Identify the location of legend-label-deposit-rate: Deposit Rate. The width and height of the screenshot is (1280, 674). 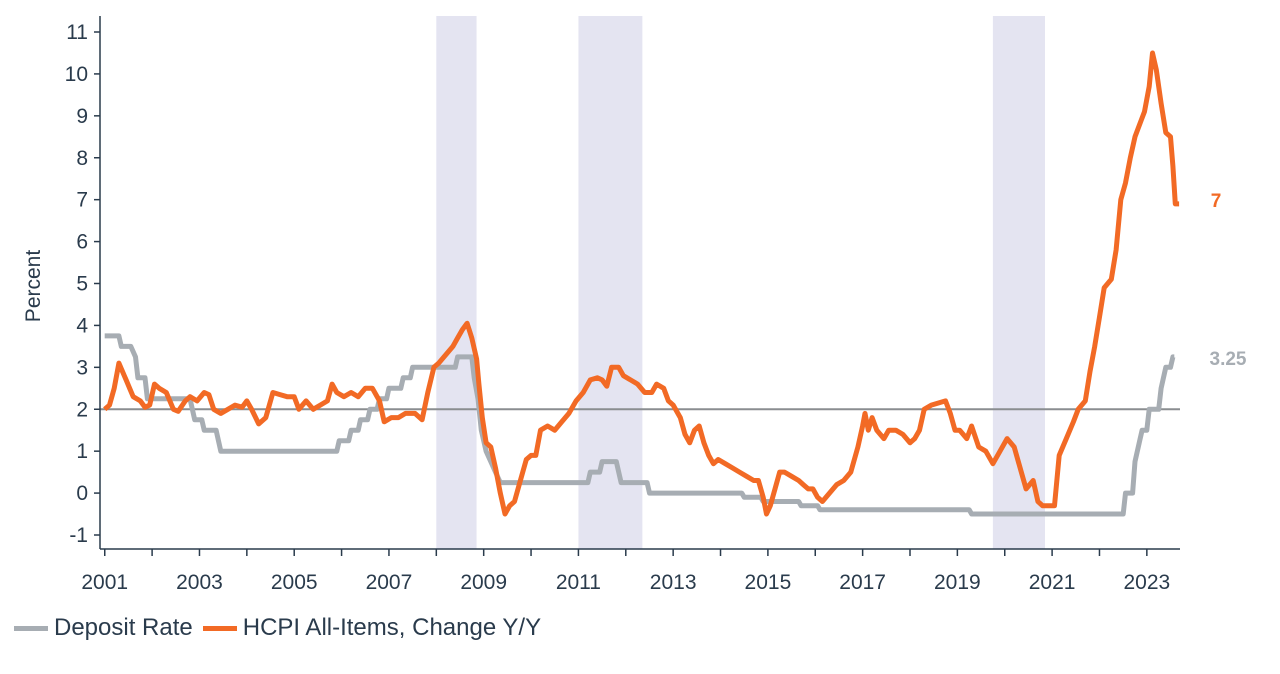
(123, 627).